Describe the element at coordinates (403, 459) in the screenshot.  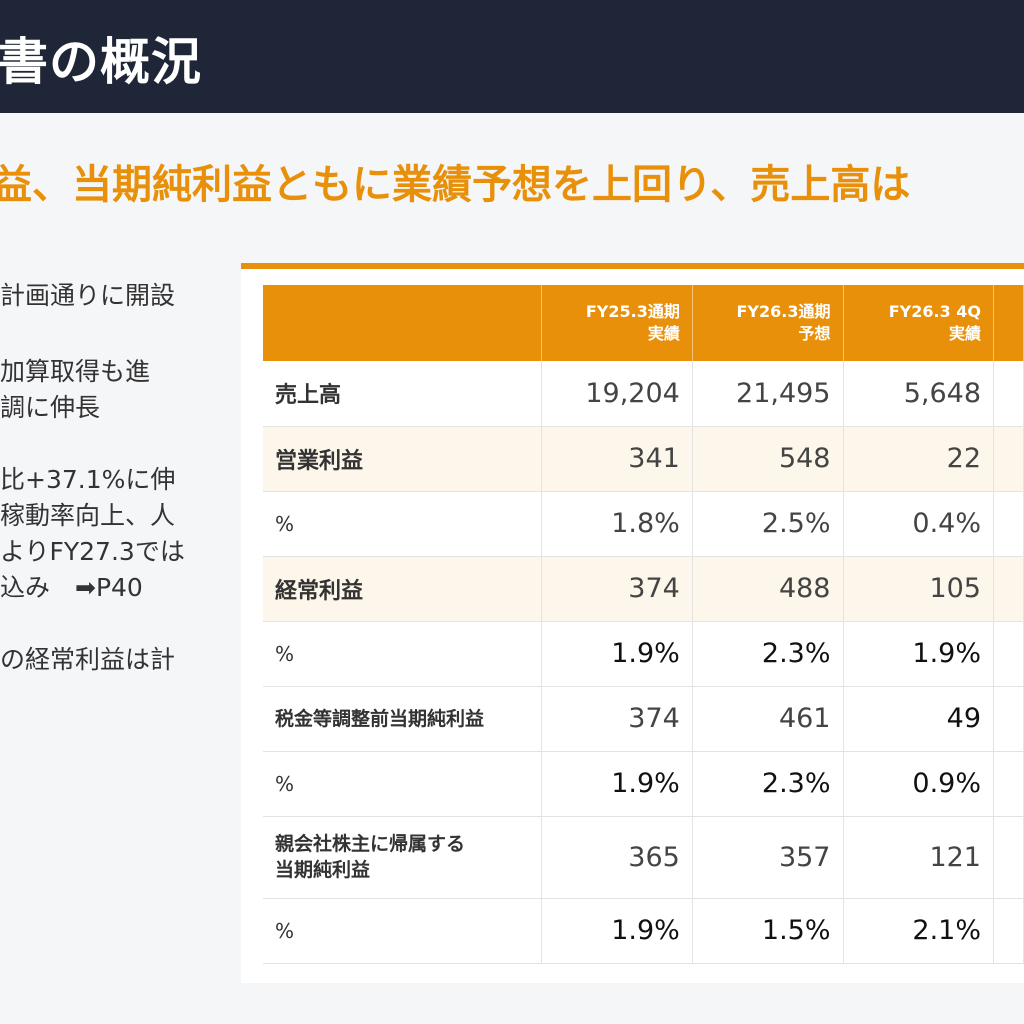
I see `row-label: 営業利益` at that location.